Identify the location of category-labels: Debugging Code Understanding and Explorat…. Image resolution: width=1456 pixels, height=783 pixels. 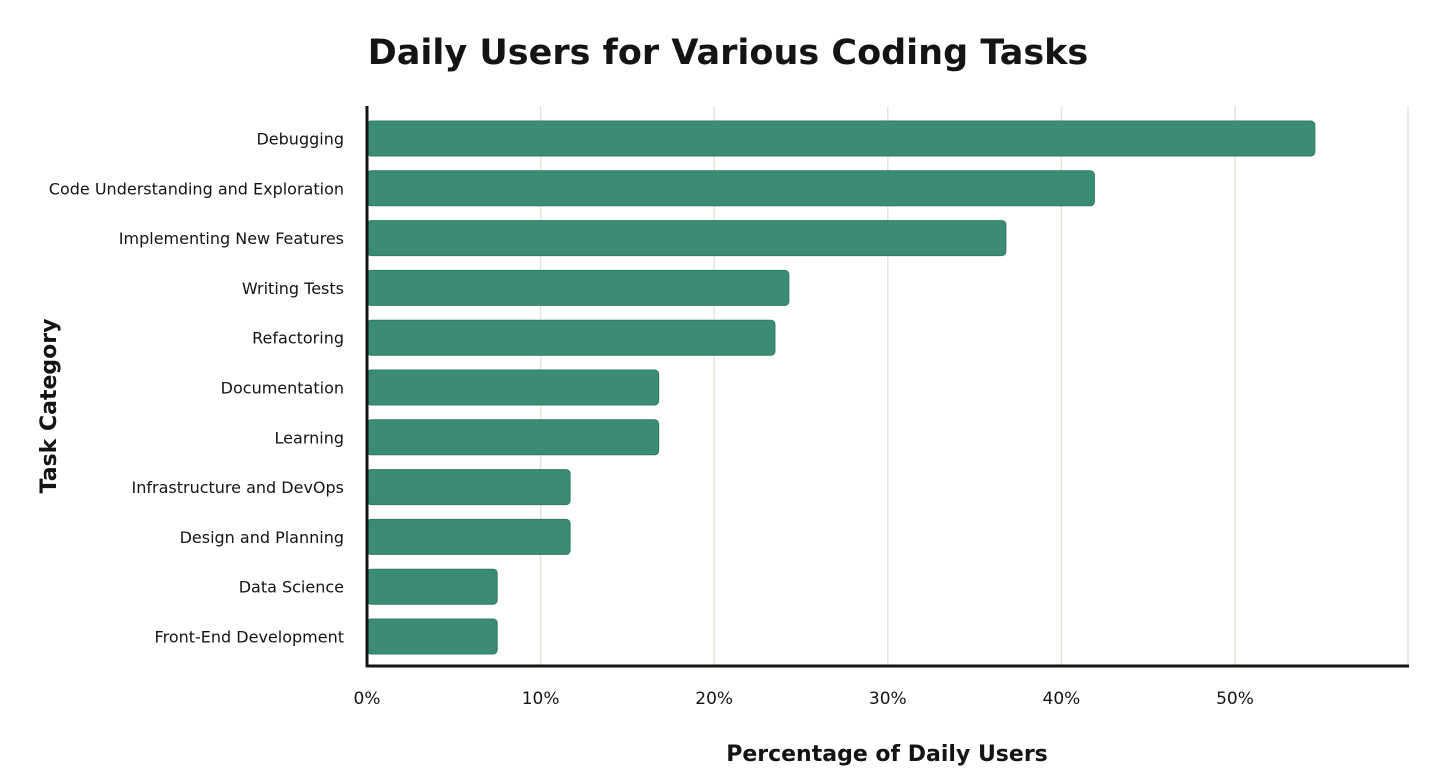
(196, 388).